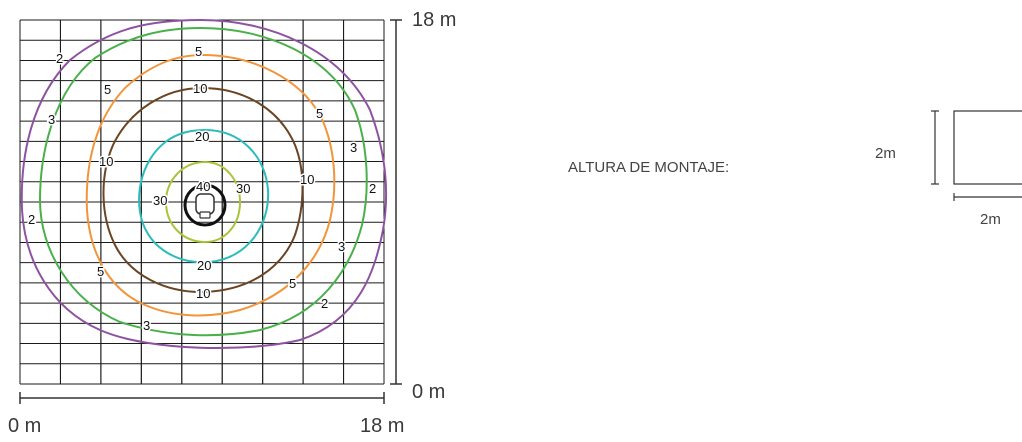  I want to click on mounting-height-panel: ALTURA DE MONTAJE: 2m 2m, so click(795, 169).